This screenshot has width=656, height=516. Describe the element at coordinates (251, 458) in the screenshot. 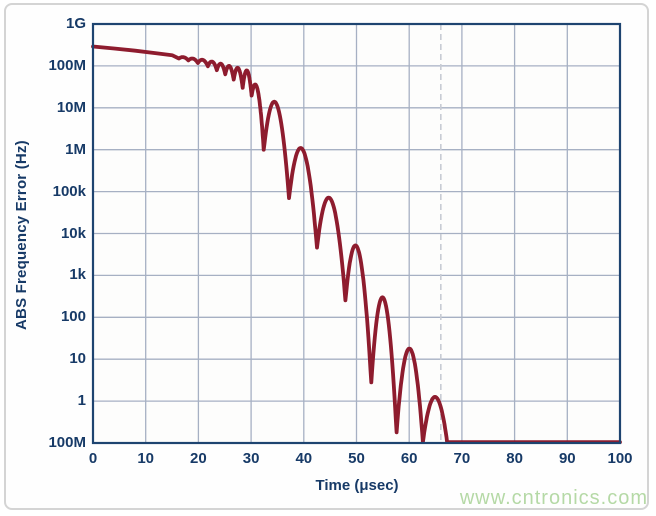

I see `x-tick-label: 30` at that location.